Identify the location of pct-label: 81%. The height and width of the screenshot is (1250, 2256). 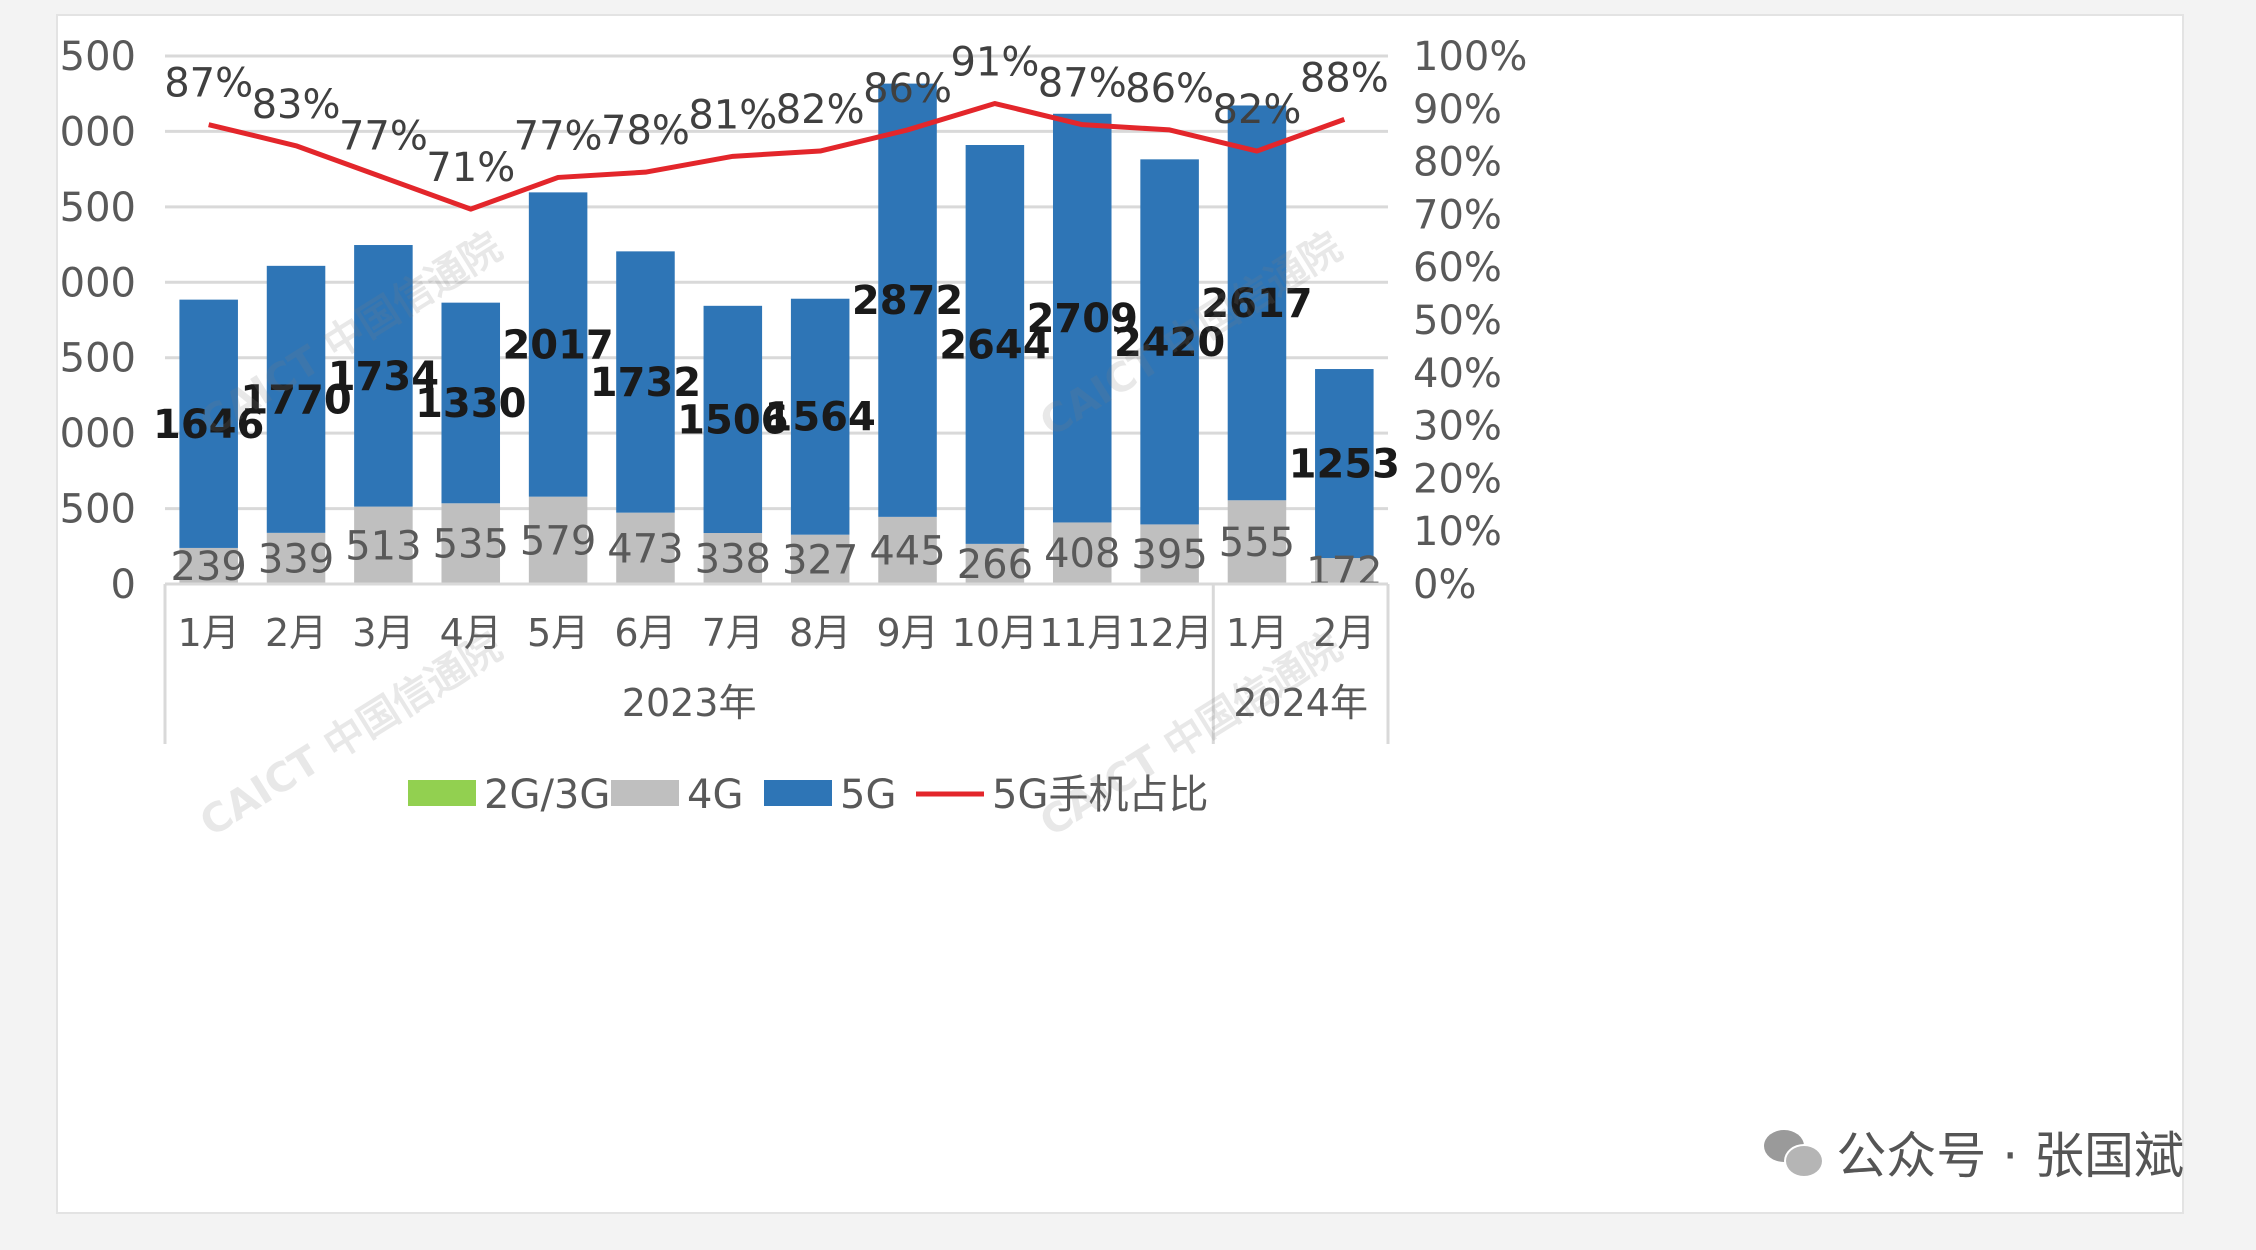
(732, 115).